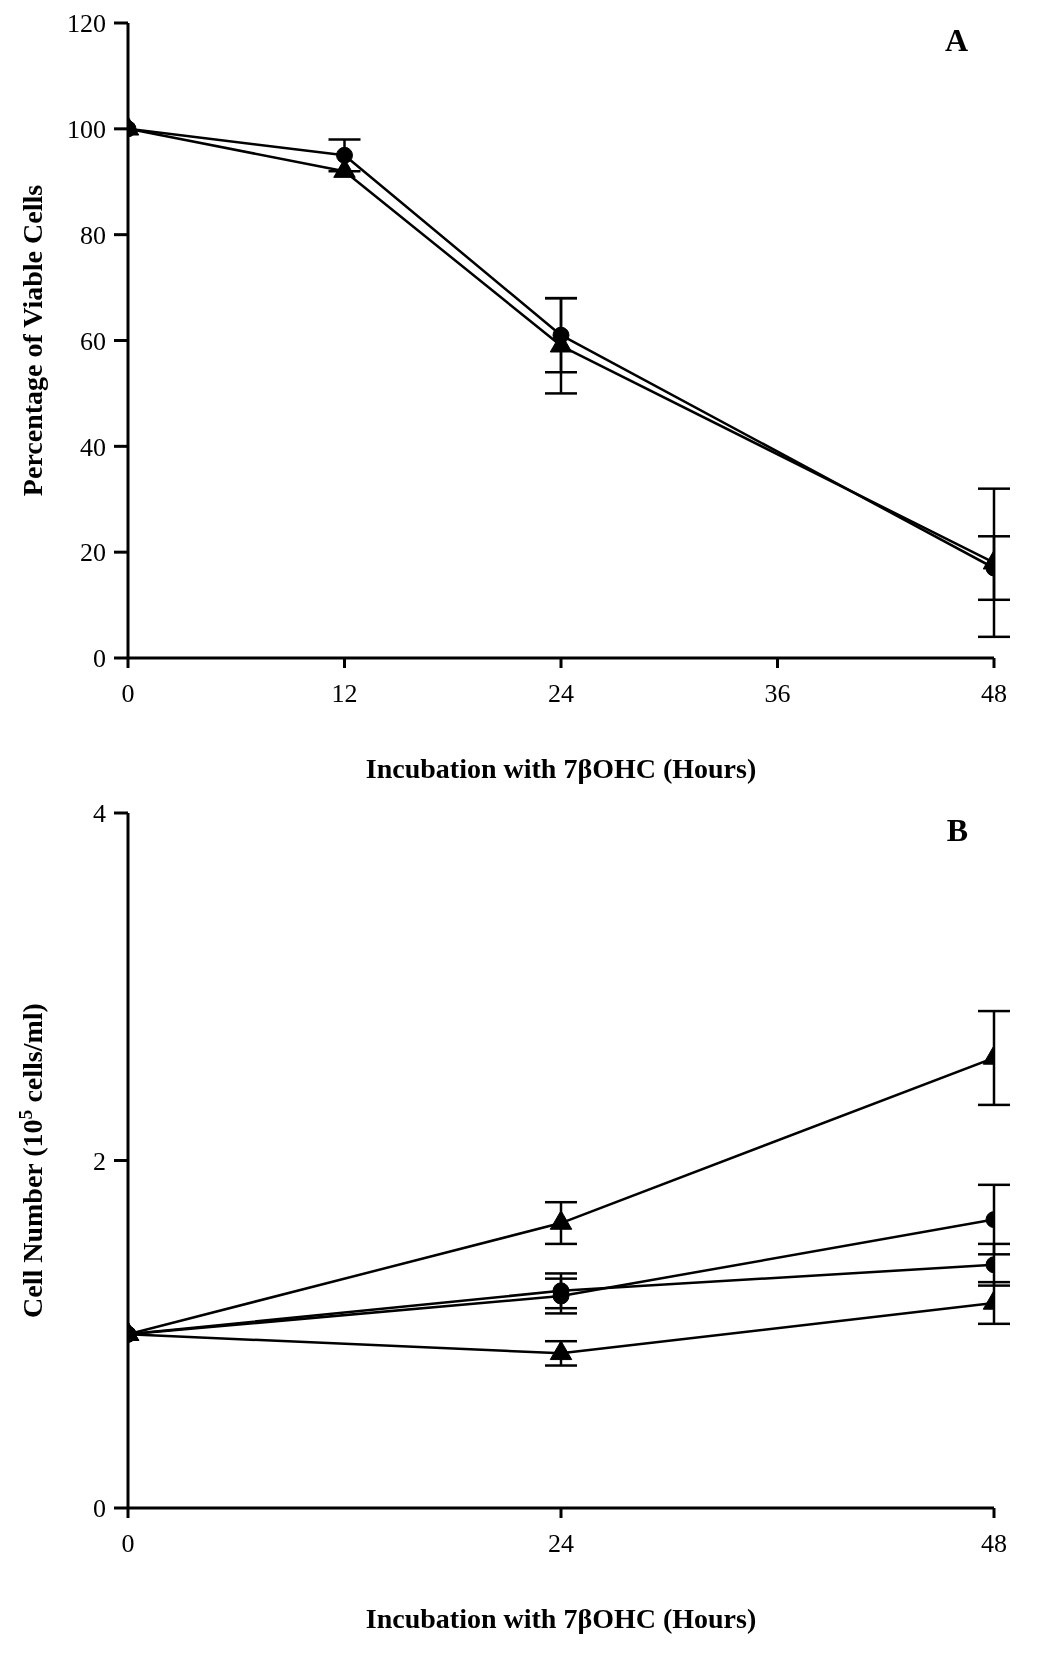 This screenshot has width=1039, height=1655. I want to click on x-tick-label: 12, so click(344, 694).